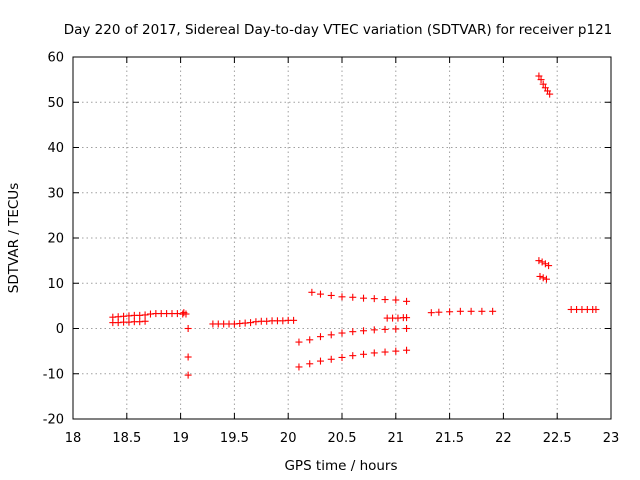  Describe the element at coordinates (396, 438) in the screenshot. I see `x-tick-label: 21` at that location.